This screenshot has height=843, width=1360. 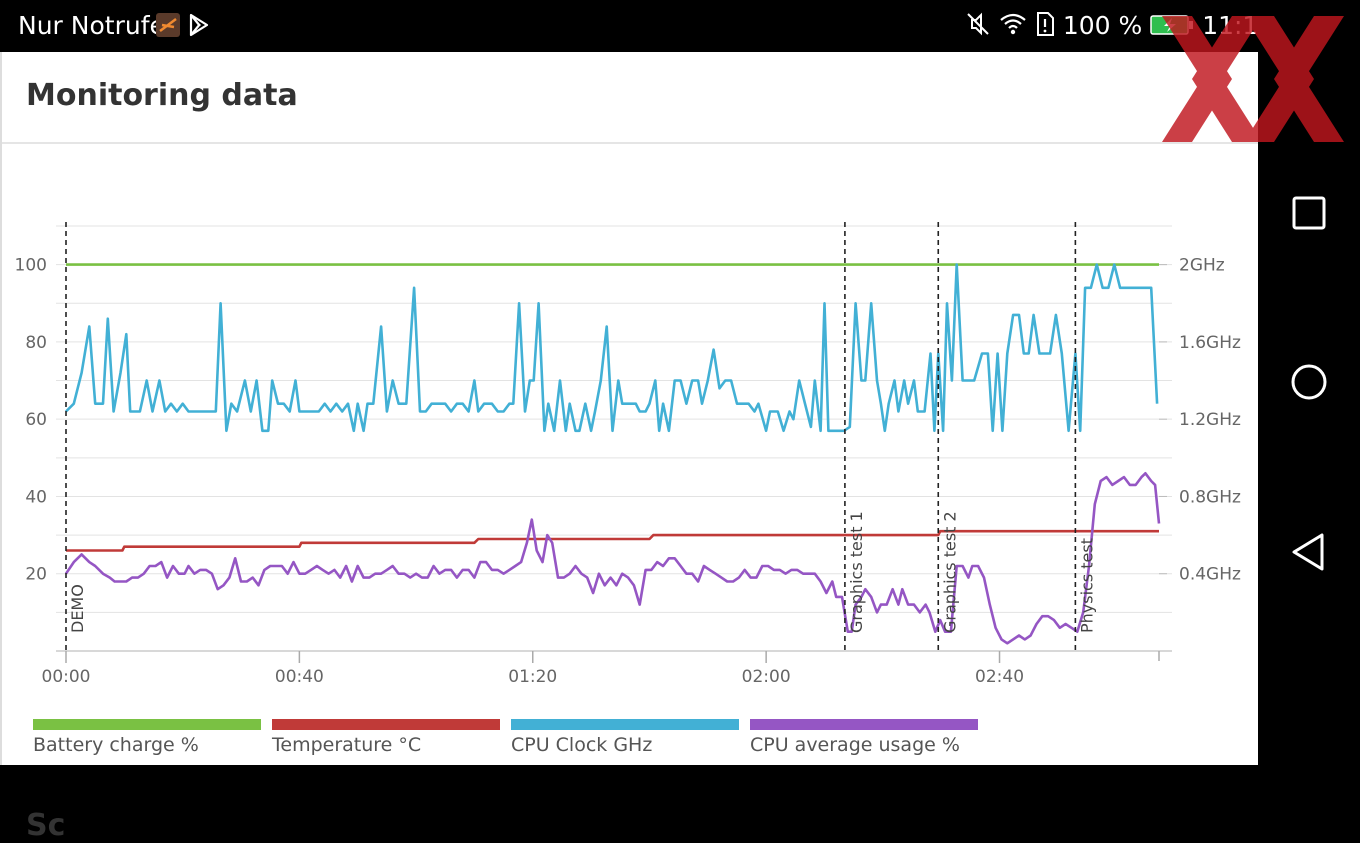 What do you see at coordinates (36, 497) in the screenshot?
I see `y-left-tick-label: 40` at bounding box center [36, 497].